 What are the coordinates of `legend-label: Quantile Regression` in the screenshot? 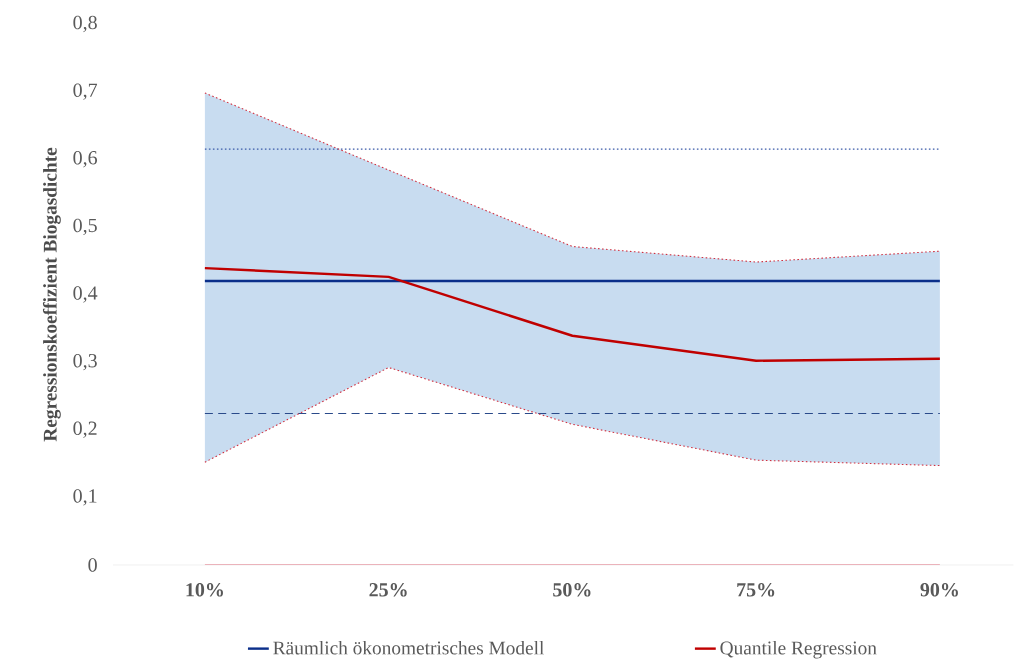 It's located at (798, 649).